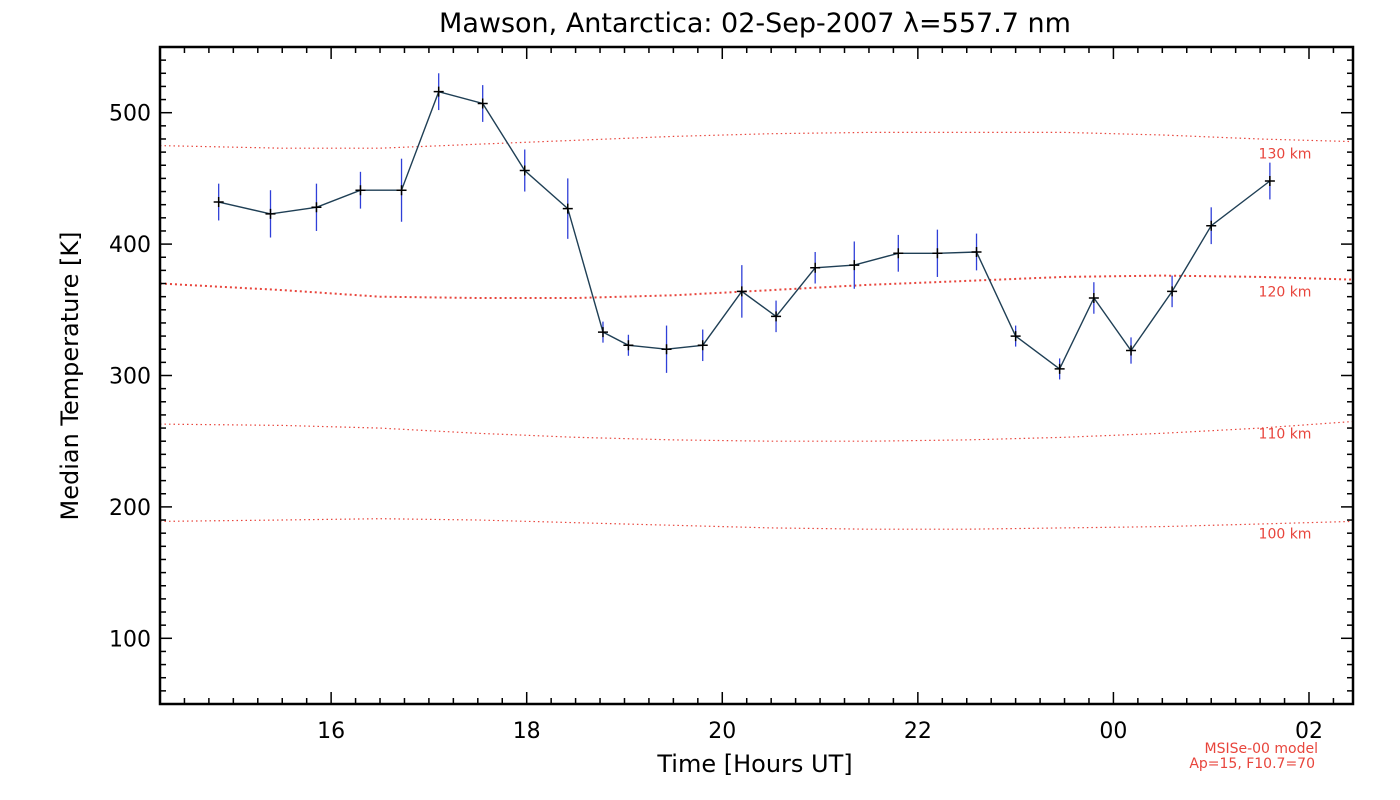 The image size is (1400, 800). I want to click on y-tick-label: 300, so click(130, 377).